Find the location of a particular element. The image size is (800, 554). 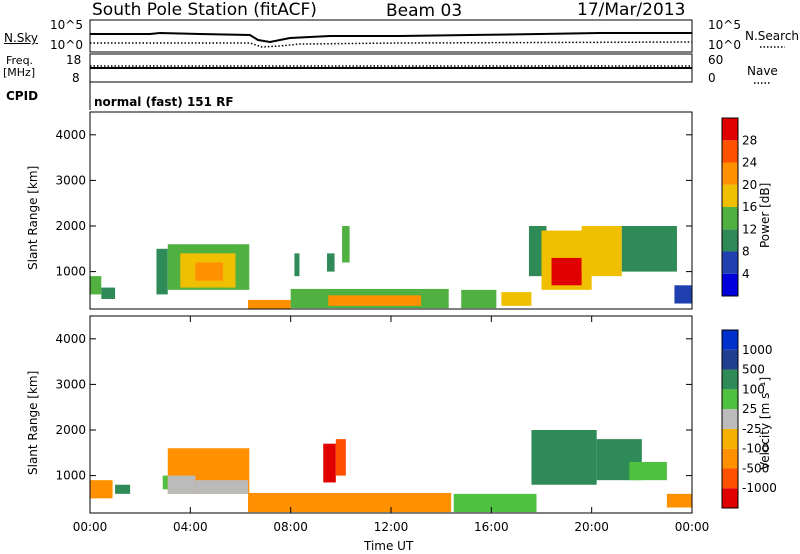

nsky-tick-bottom: 10^0 is located at coordinates (66, 45).